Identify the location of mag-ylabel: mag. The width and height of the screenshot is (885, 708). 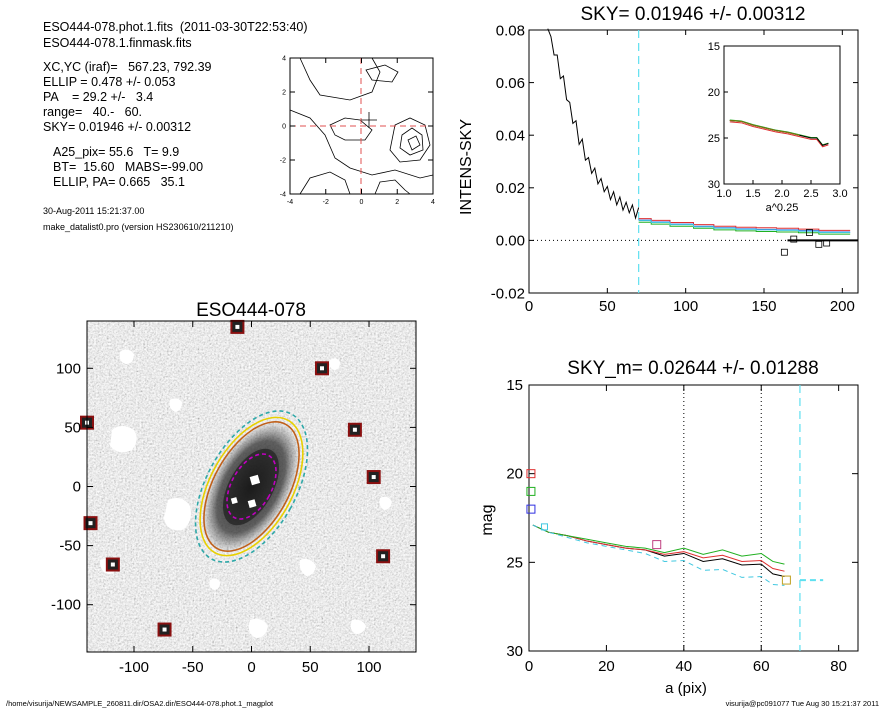
(487, 519).